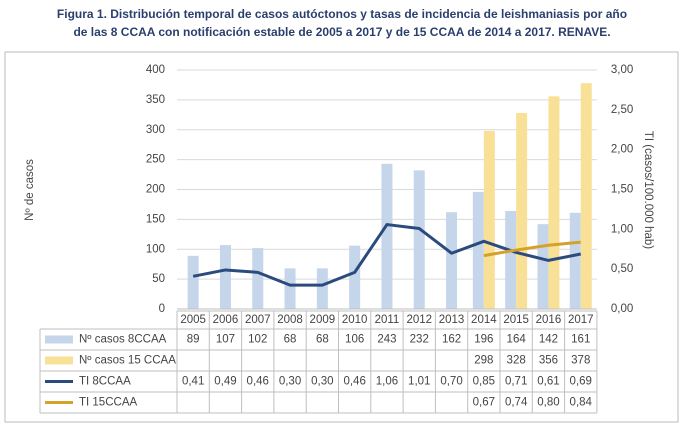  Describe the element at coordinates (108, 403) in the screenshot. I see `legend-label: TI 15CCAA` at that location.